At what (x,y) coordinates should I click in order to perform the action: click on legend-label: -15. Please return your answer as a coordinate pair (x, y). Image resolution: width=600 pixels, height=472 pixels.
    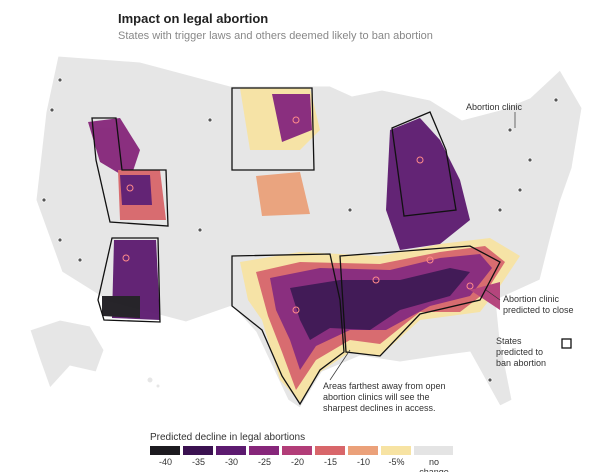
    Looking at the image, I should click on (330, 462).